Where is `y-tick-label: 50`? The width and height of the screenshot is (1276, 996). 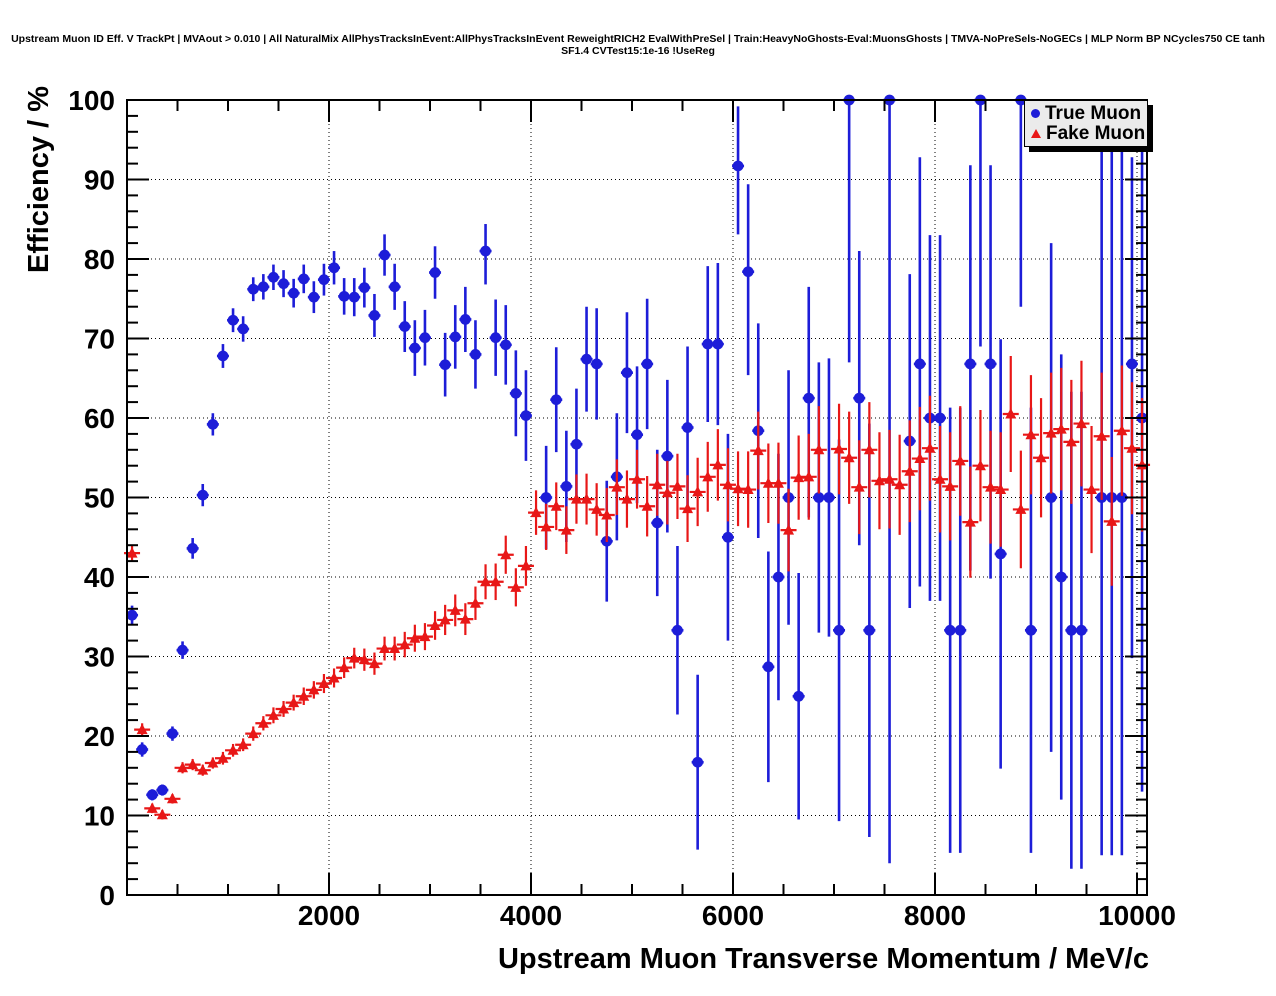 y-tick-label: 50 is located at coordinates (99, 498).